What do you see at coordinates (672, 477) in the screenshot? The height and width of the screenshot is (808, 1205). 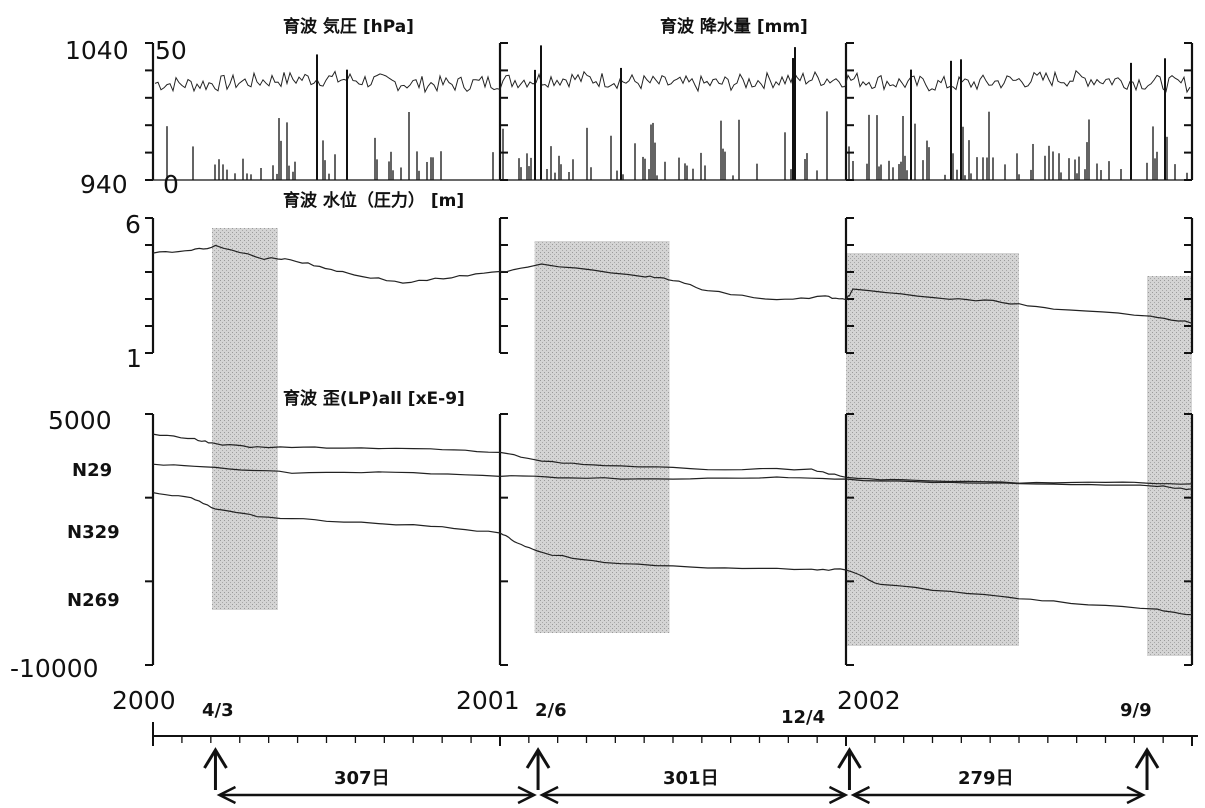 I see `strain-line-n329` at bounding box center [672, 477].